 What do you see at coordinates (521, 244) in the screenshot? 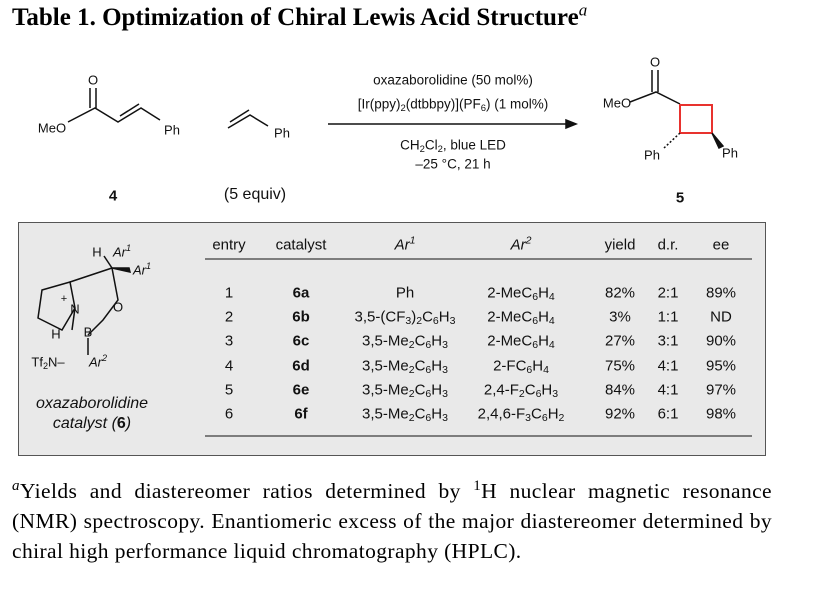
I see `column-header: Ar2` at bounding box center [521, 244].